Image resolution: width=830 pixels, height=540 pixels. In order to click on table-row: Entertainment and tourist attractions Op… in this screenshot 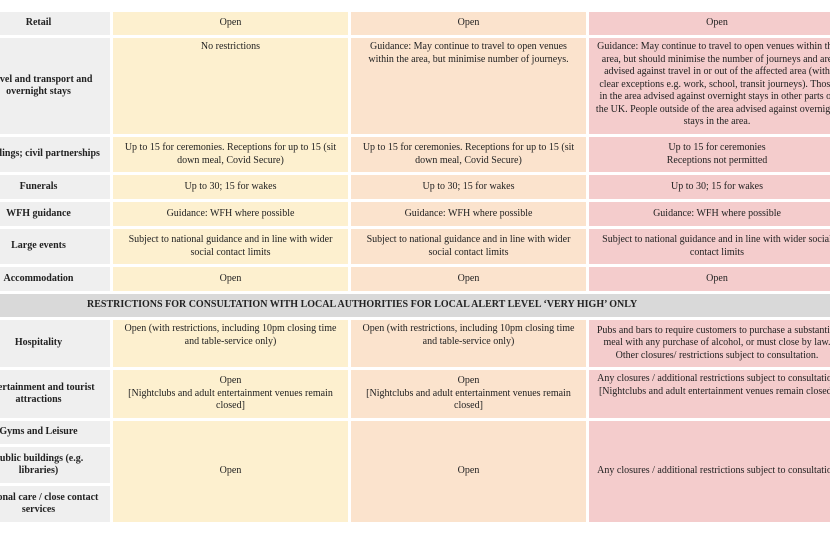, I will do `click(415, 394)`.